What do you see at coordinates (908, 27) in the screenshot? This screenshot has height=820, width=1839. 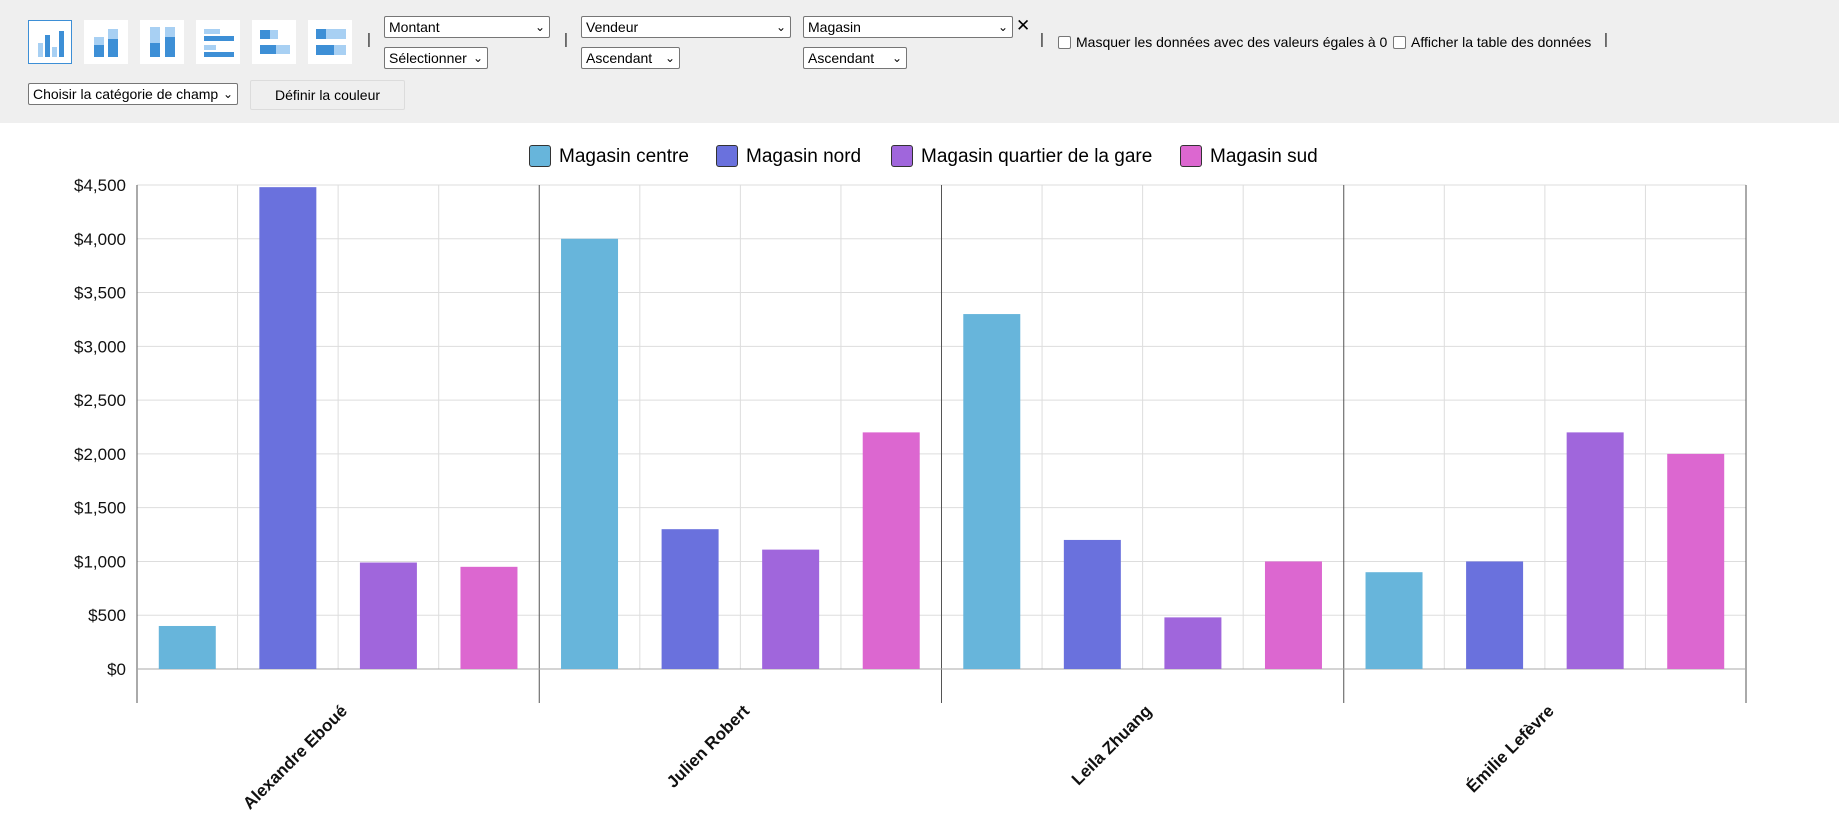 I see `column-field-select: Magasin ⌄` at bounding box center [908, 27].